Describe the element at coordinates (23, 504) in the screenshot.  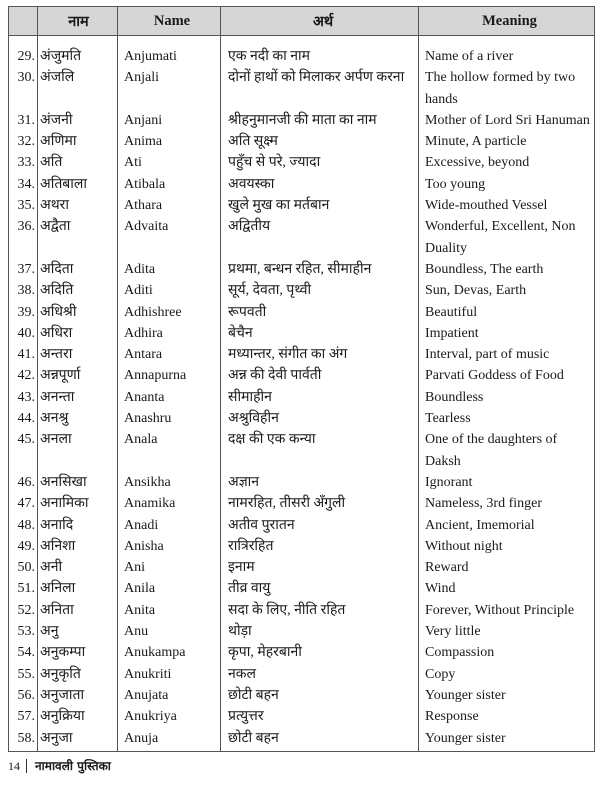
I see `entry-number: 47.` at that location.